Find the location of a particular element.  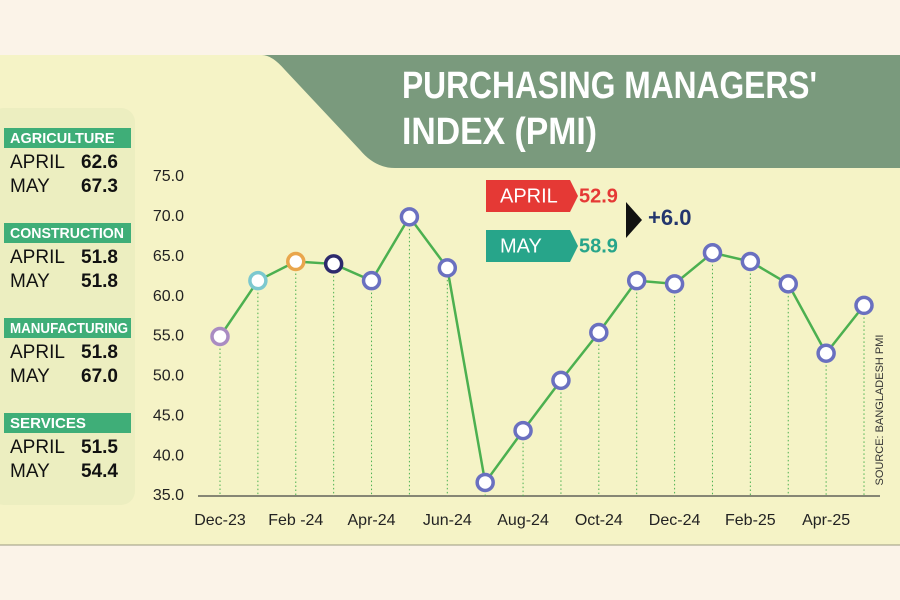

y-tick-label: 60.0 is located at coordinates (168, 296).